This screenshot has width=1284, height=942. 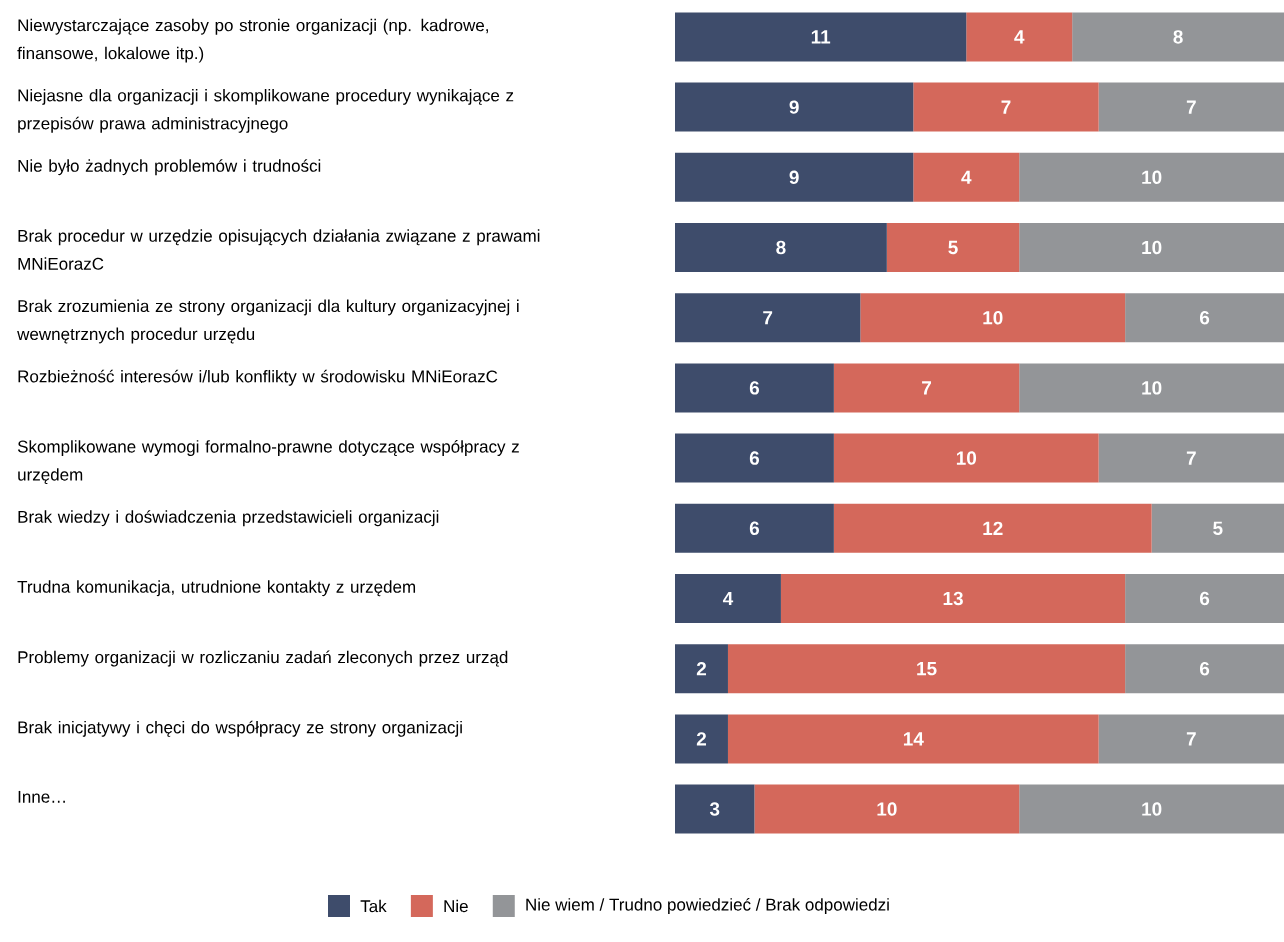 I want to click on data-label: 11, so click(x=821, y=37).